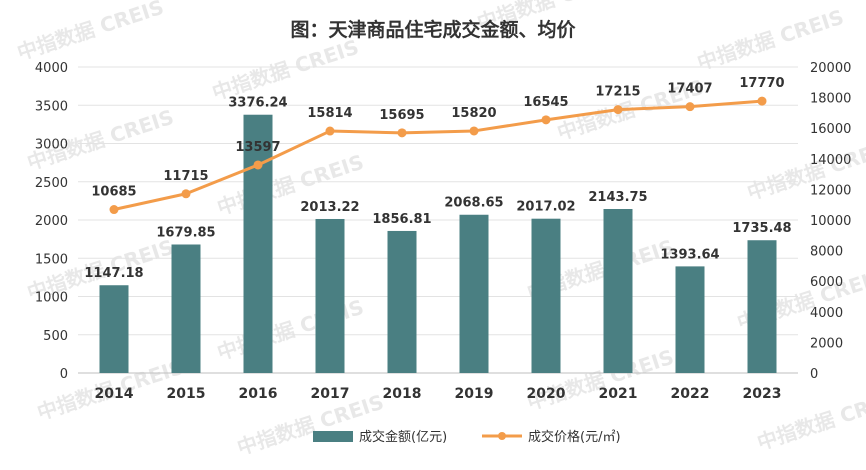 Image resolution: width=866 pixels, height=470 pixels. What do you see at coordinates (55, 336) in the screenshot?
I see `y-left-tick-label: 500` at bounding box center [55, 336].